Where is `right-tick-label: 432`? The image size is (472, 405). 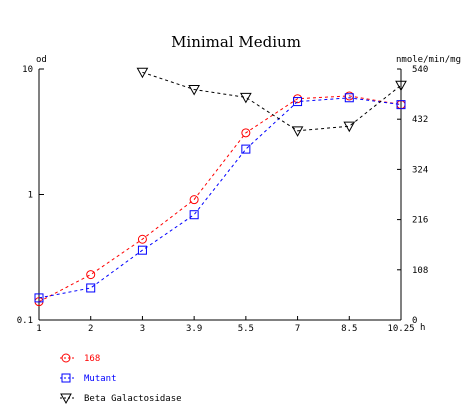
right-tick-label: 432 is located at coordinates (420, 120).